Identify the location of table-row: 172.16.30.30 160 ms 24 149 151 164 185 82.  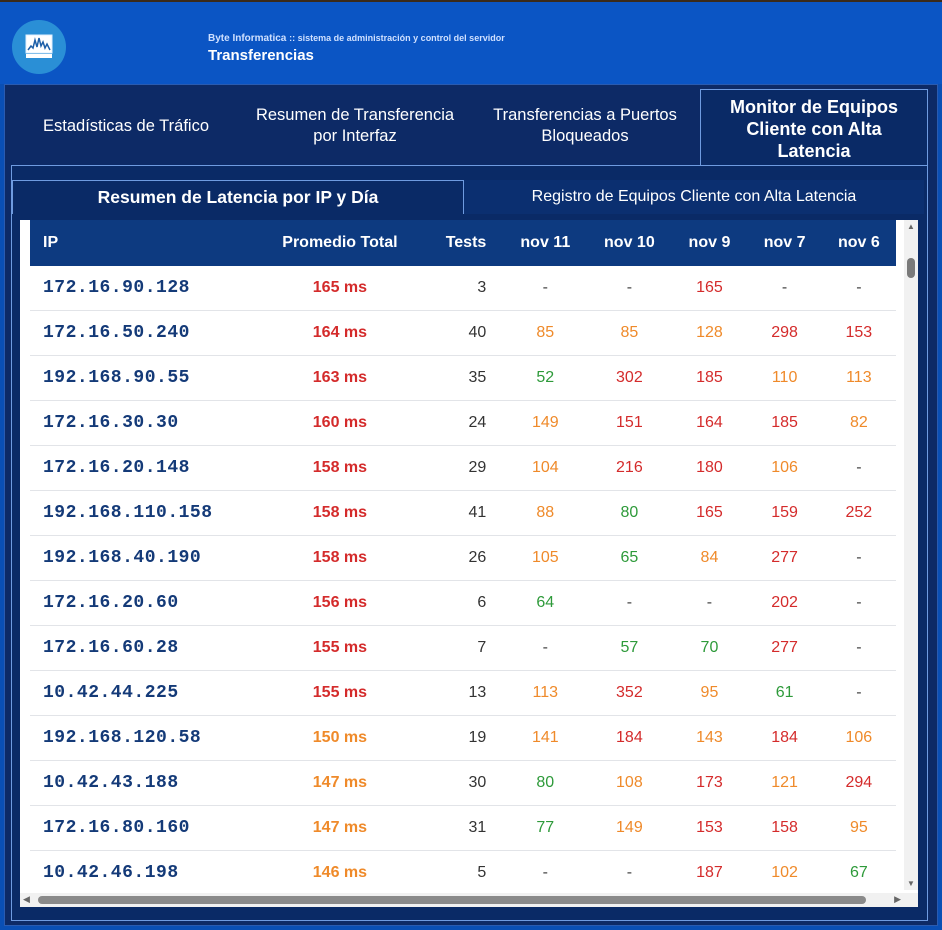
(463, 423).